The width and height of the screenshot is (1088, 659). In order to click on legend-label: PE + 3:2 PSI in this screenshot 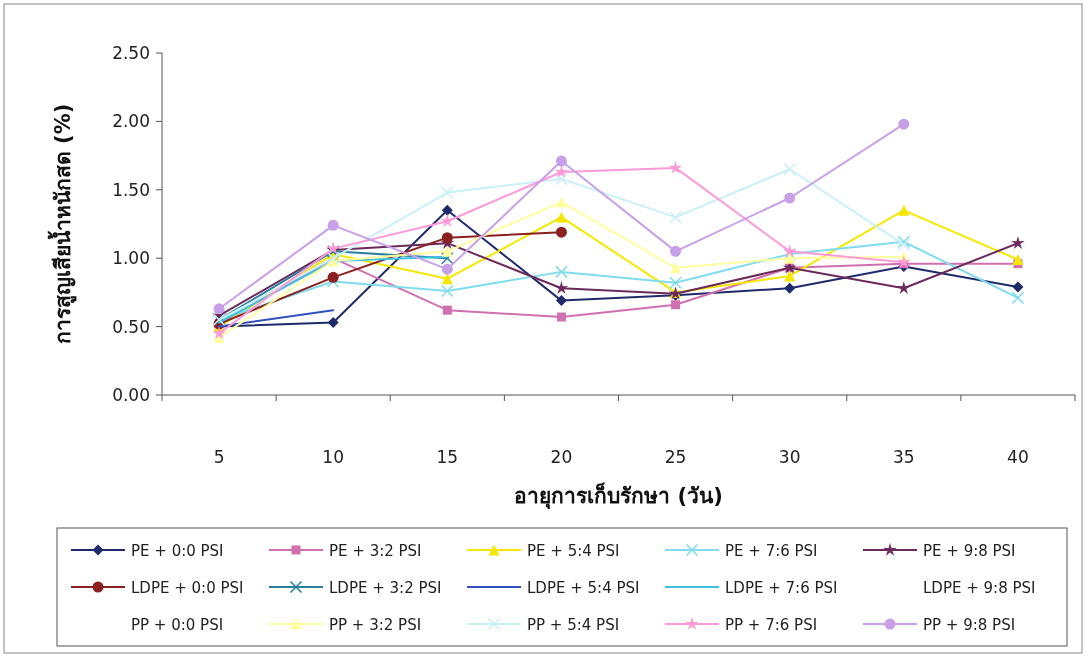, I will do `click(375, 551)`.